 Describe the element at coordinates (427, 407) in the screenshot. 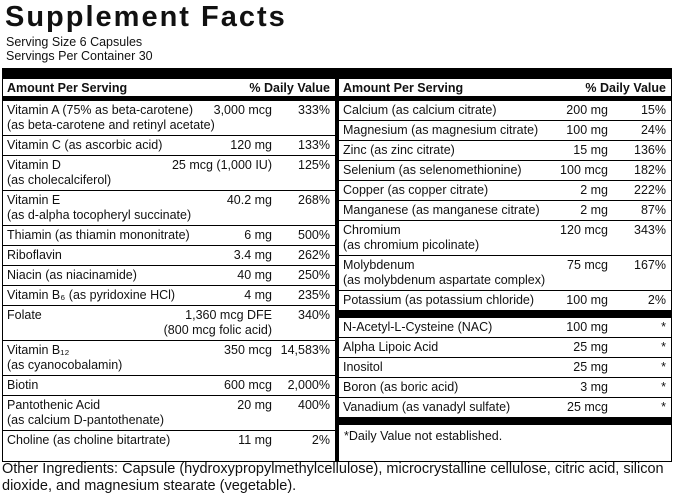

I see `nutrient-name: Vanadium (as vanadyl sulfate)` at that location.